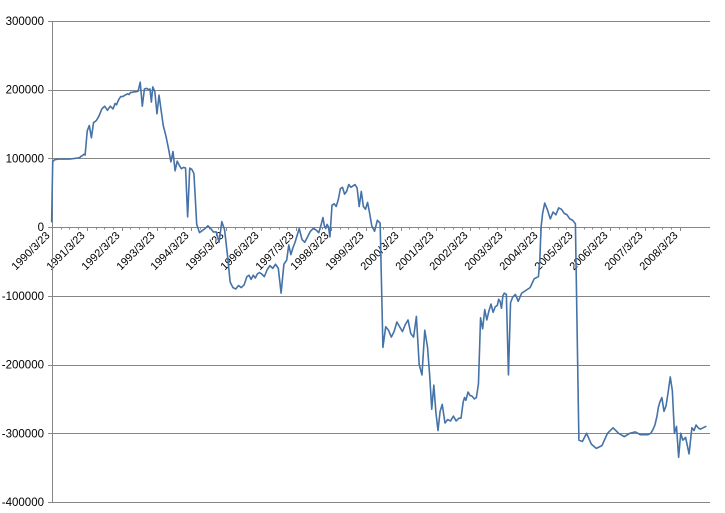 The height and width of the screenshot is (513, 725). Describe the element at coordinates (25, 22) in the screenshot. I see `y-axis-label: 300000` at that location.